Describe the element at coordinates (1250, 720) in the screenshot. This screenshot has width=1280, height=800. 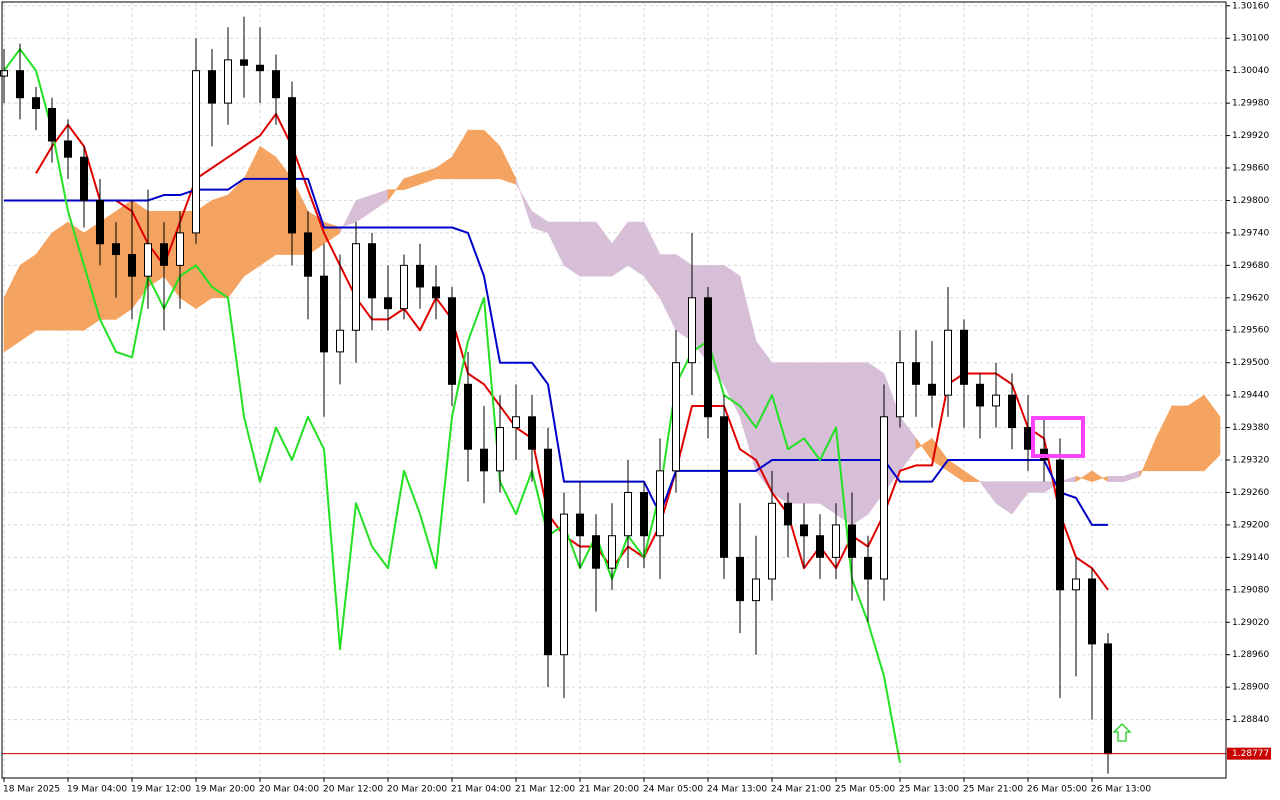
I see `y-tick-label: 1.28840` at that location.